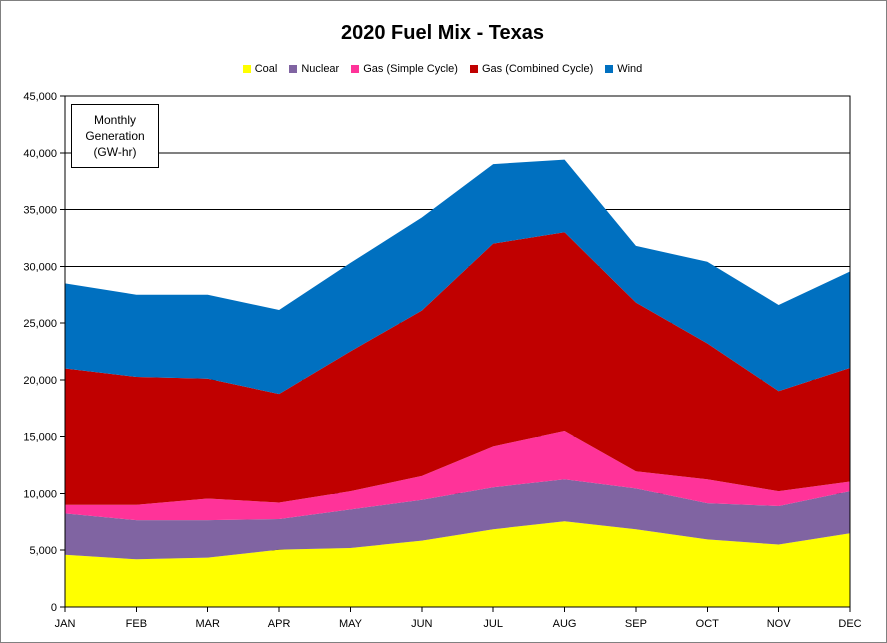 Image resolution: width=887 pixels, height=643 pixels. I want to click on x-tick-label: SEP, so click(636, 624).